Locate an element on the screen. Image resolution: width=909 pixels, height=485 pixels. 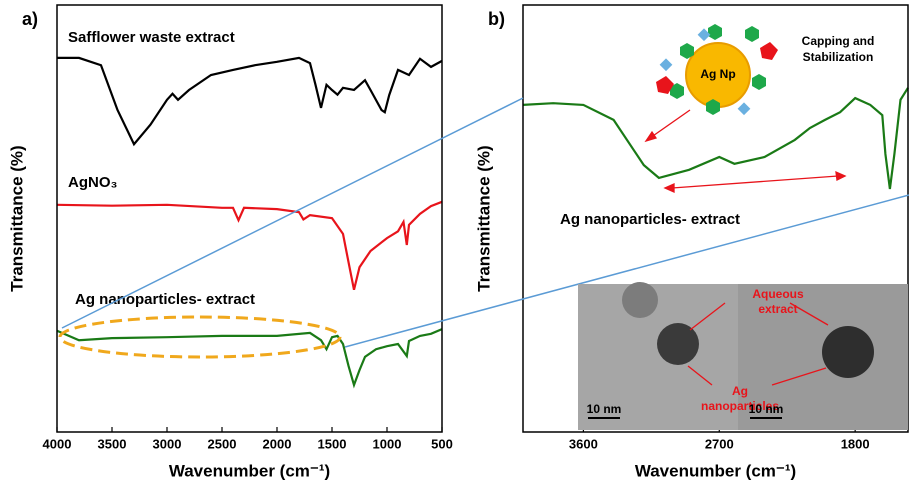
x-tick-label: 2000 is located at coordinates (277, 443).